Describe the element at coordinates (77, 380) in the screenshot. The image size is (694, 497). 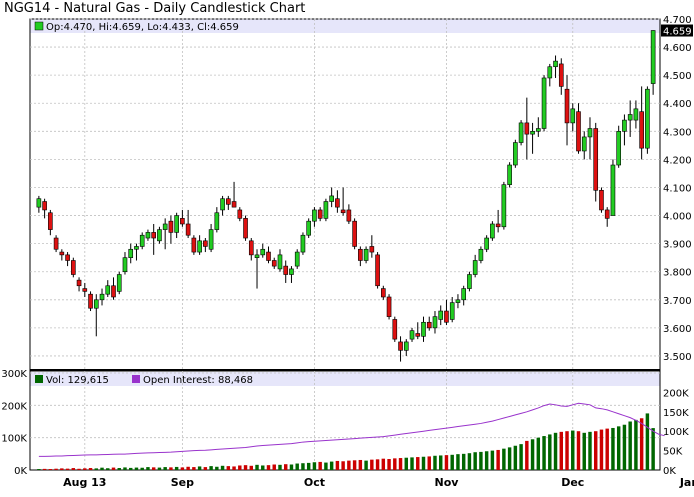
I see `volume-legend-text: Vol: 129,615` at that location.